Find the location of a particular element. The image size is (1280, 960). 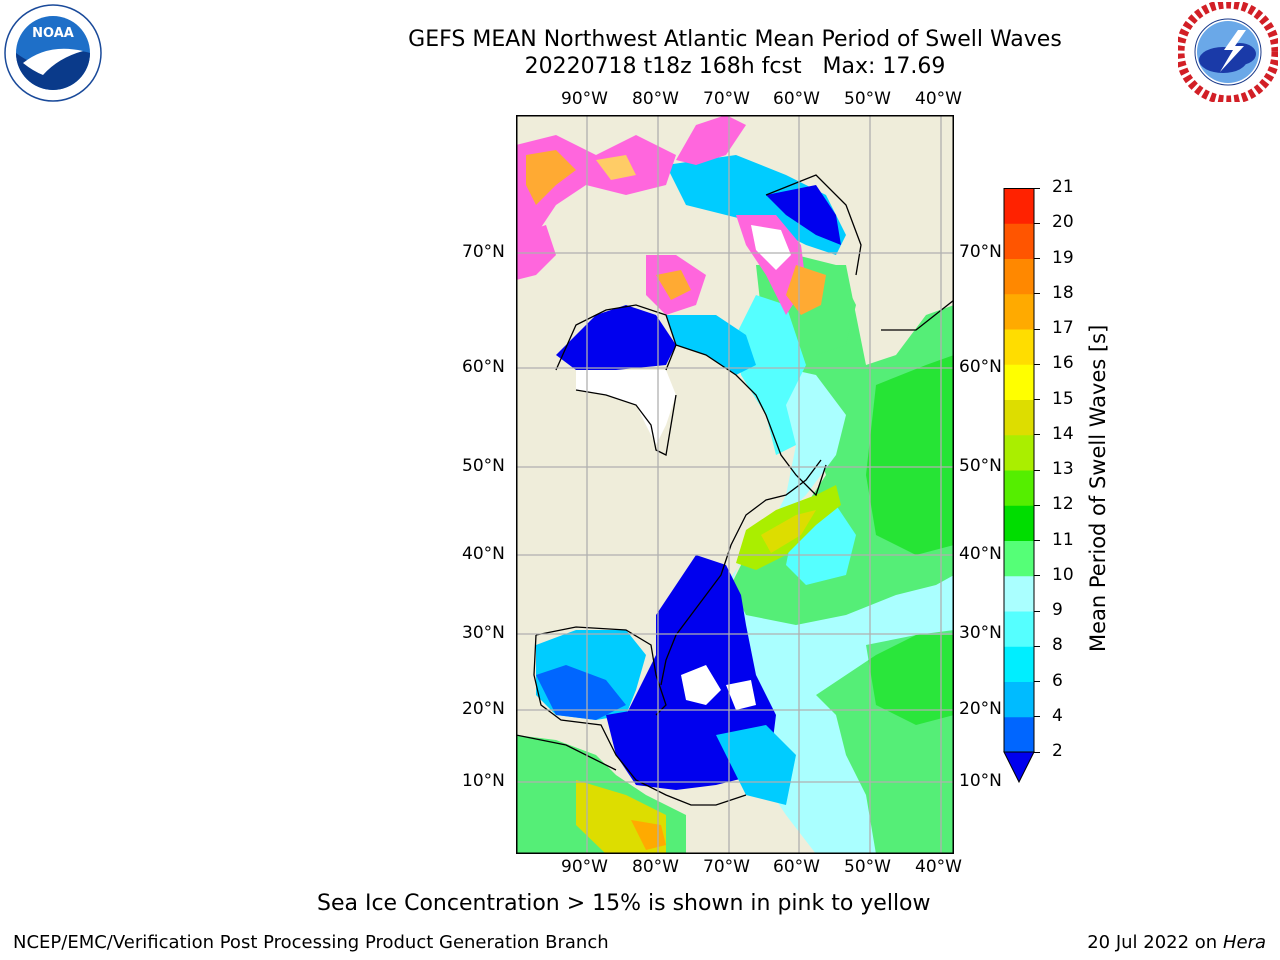

colorbar-tick-label: 15 is located at coordinates (1063, 398).